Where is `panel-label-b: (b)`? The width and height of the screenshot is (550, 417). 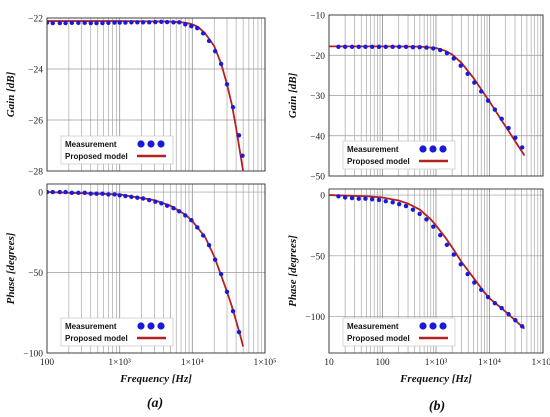
panel-label-b: (b) is located at coordinates (437, 406).